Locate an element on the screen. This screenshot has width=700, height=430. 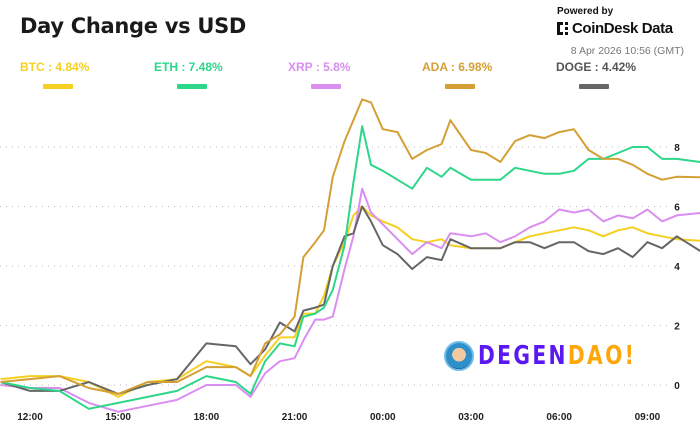
coindesk-data-logo: CoinDesk Data is located at coordinates (615, 28).